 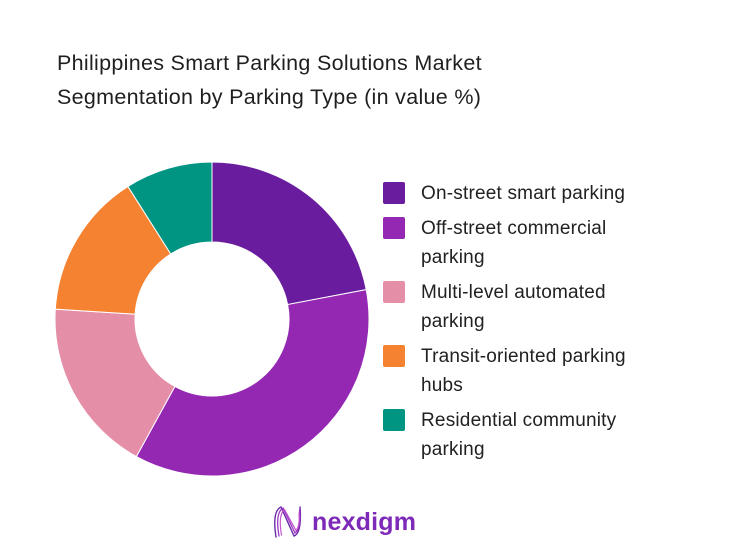 I want to click on legend-item-2: Off-street commercial parking, so click(x=548, y=243).